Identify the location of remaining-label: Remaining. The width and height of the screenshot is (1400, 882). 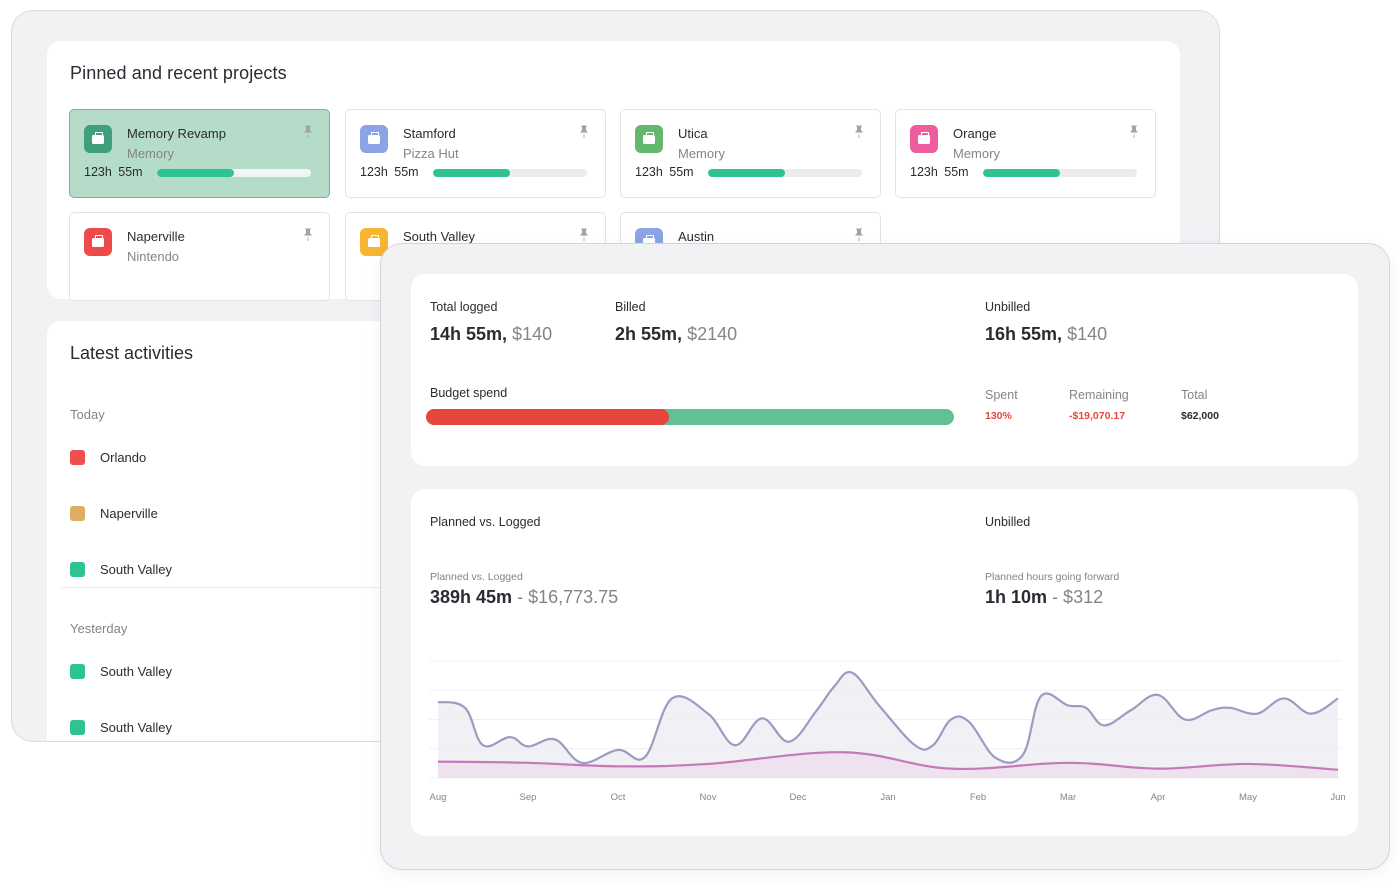
(1099, 395).